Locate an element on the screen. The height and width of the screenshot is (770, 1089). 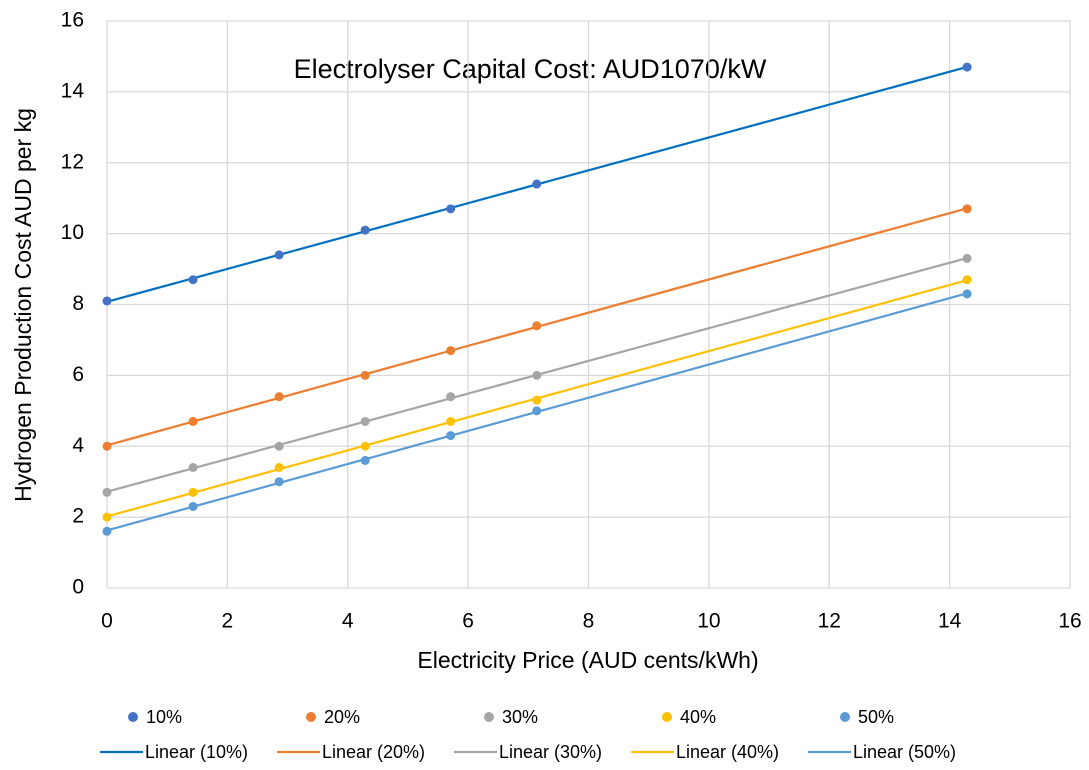
chart-title: Electrolyser Capital Cost: AUD1070/kW is located at coordinates (530, 69).